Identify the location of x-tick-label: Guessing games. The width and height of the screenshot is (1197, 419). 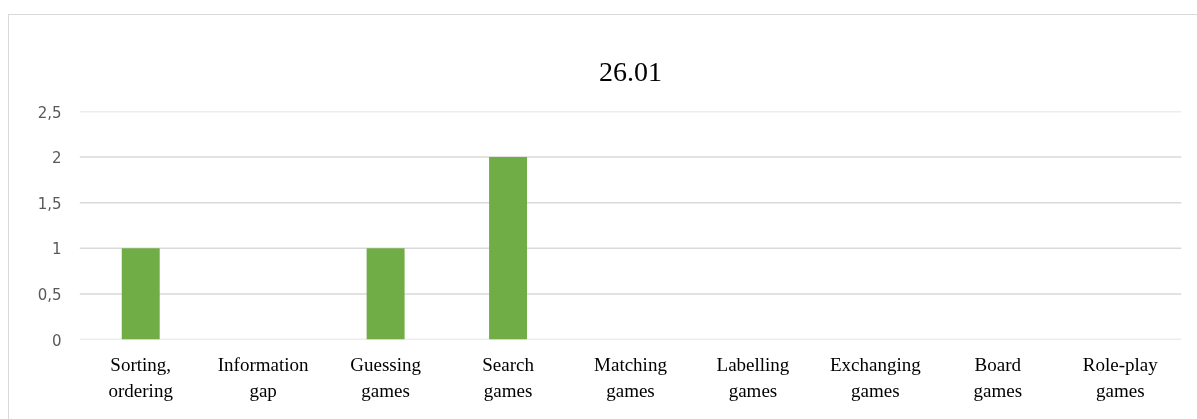
(386, 377).